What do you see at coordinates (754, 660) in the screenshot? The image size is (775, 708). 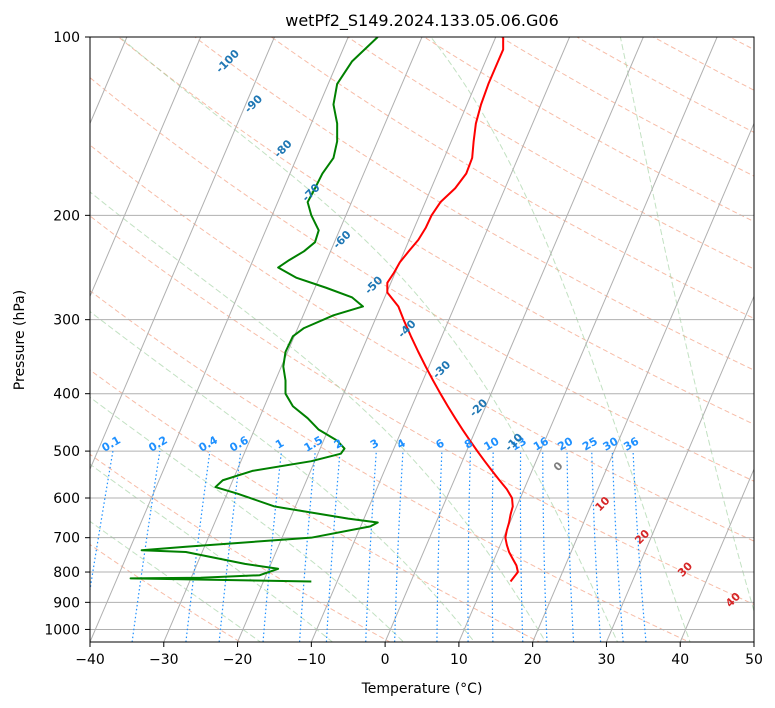 I see `x-tick-label-9: 50` at bounding box center [754, 660].